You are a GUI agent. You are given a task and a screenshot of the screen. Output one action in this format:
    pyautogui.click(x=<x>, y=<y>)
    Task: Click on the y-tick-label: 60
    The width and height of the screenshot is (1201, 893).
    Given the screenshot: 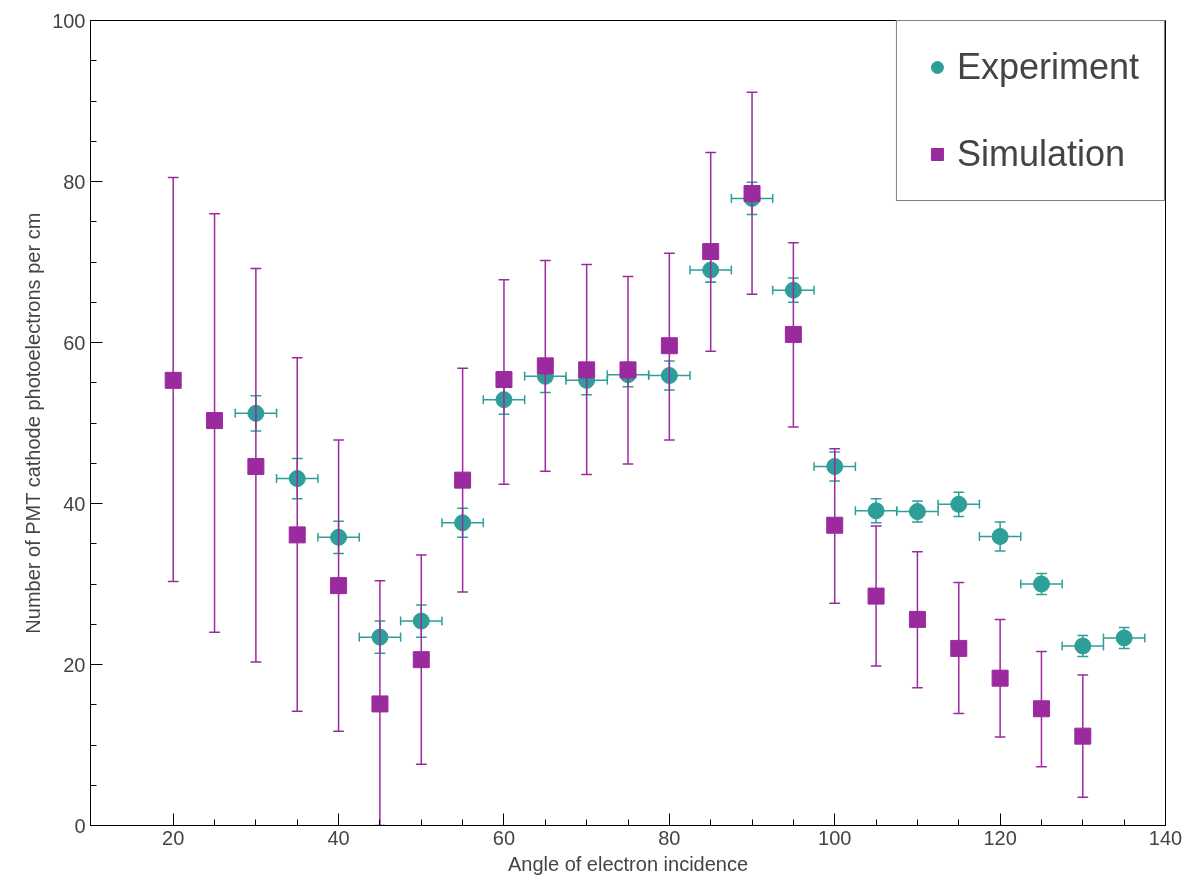 What is the action you would take?
    pyautogui.click(x=74, y=342)
    